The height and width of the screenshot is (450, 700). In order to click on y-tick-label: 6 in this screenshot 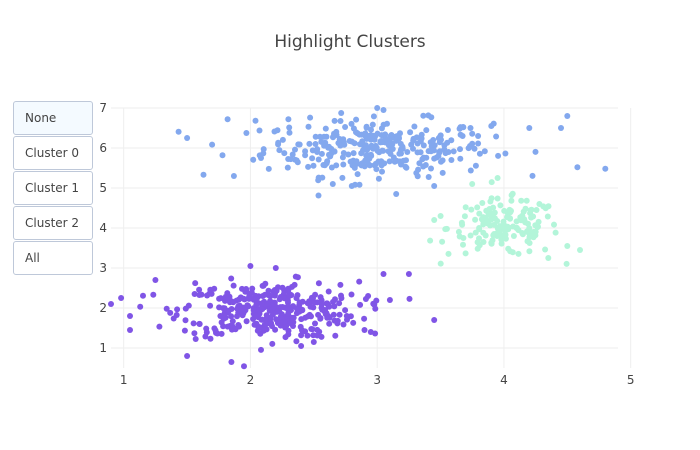, I will do `click(103, 148)`.